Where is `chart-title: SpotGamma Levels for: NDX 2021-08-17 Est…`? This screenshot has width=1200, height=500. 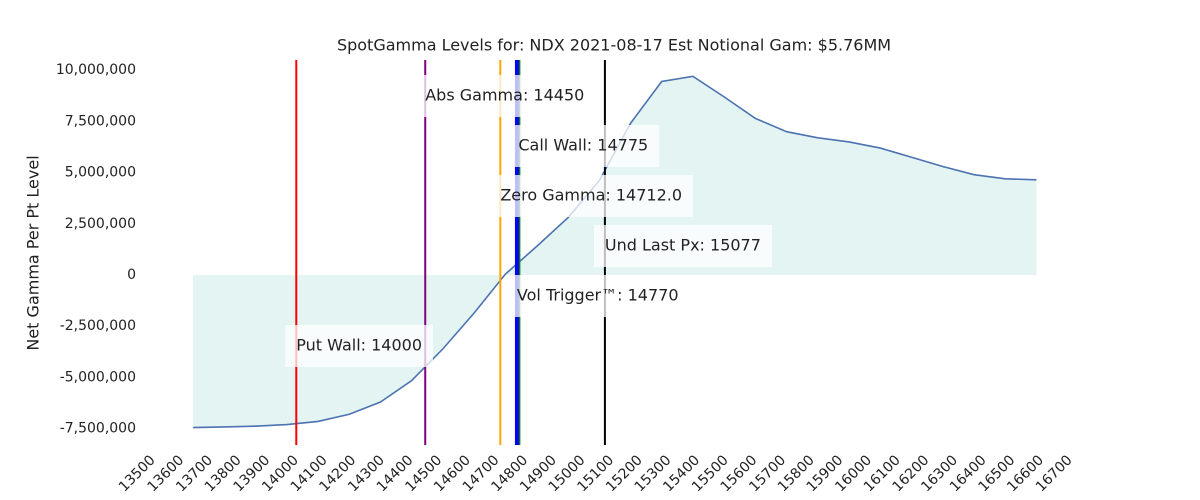
chart-title: SpotGamma Levels for: NDX 2021-08-17 Est… is located at coordinates (614, 45).